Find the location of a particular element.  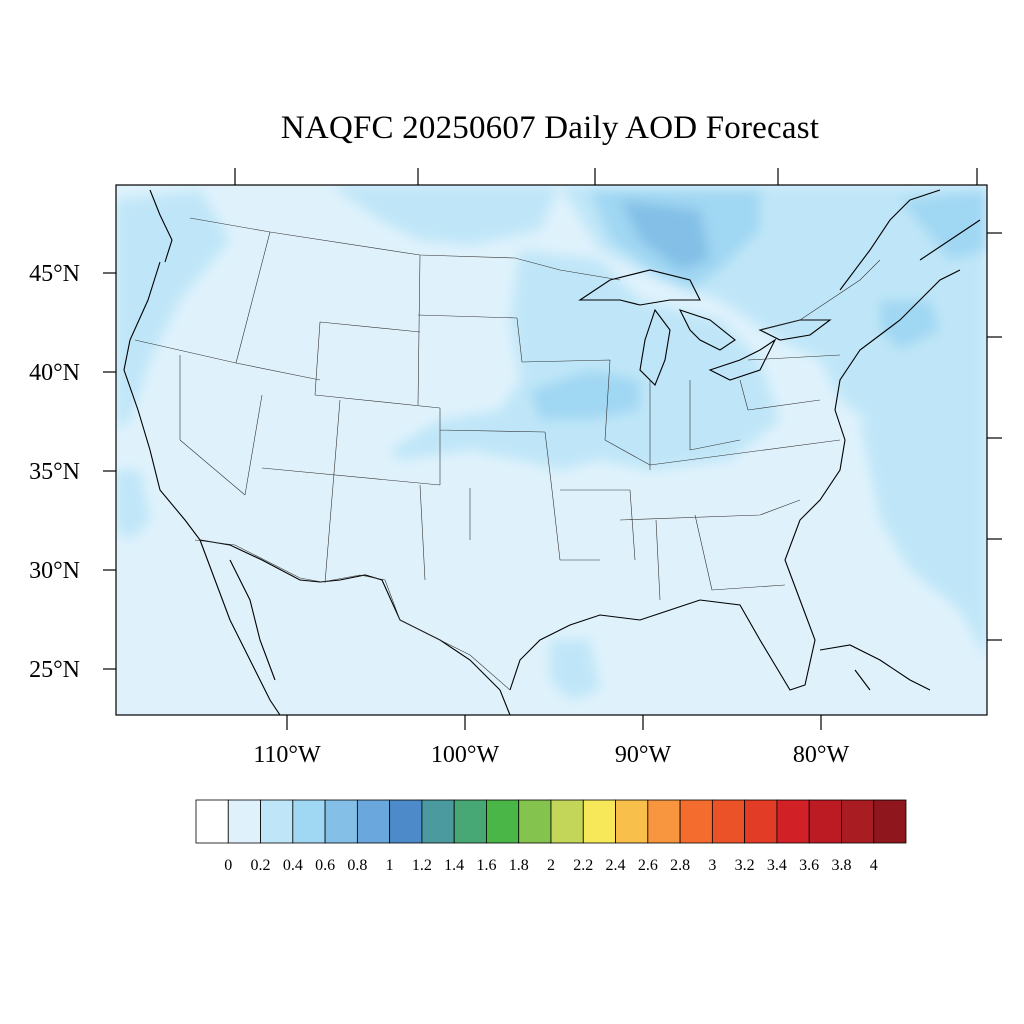

lat-label: 40°N is located at coordinates (54, 373).